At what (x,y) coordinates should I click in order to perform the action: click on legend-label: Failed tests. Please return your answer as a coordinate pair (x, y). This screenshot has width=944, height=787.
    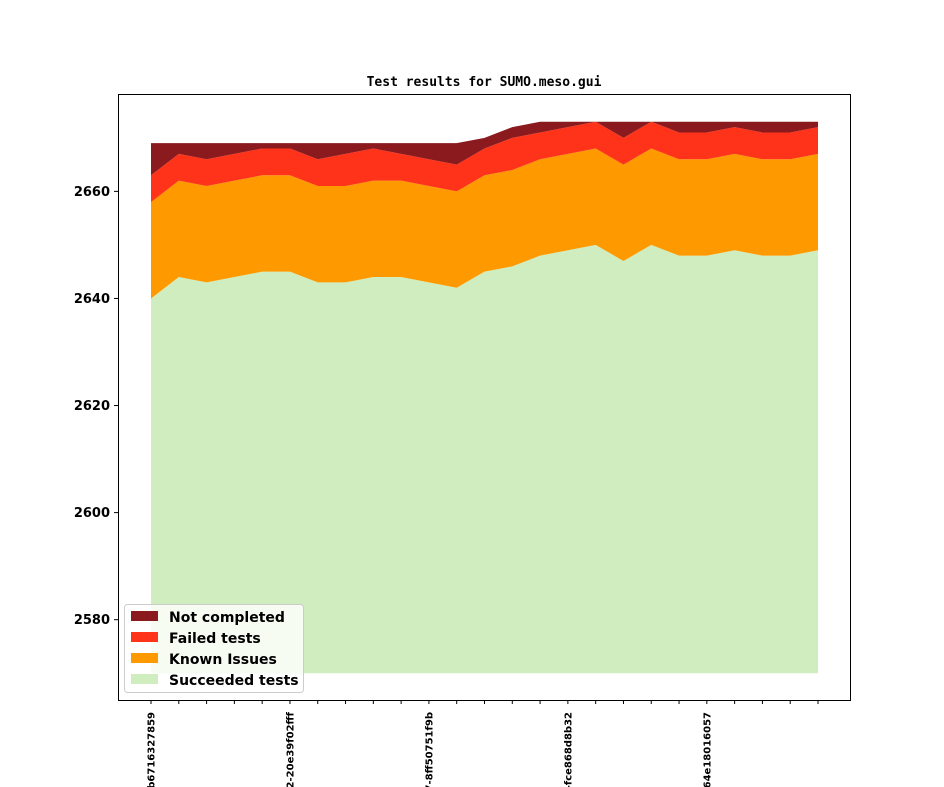
    Looking at the image, I should click on (215, 639).